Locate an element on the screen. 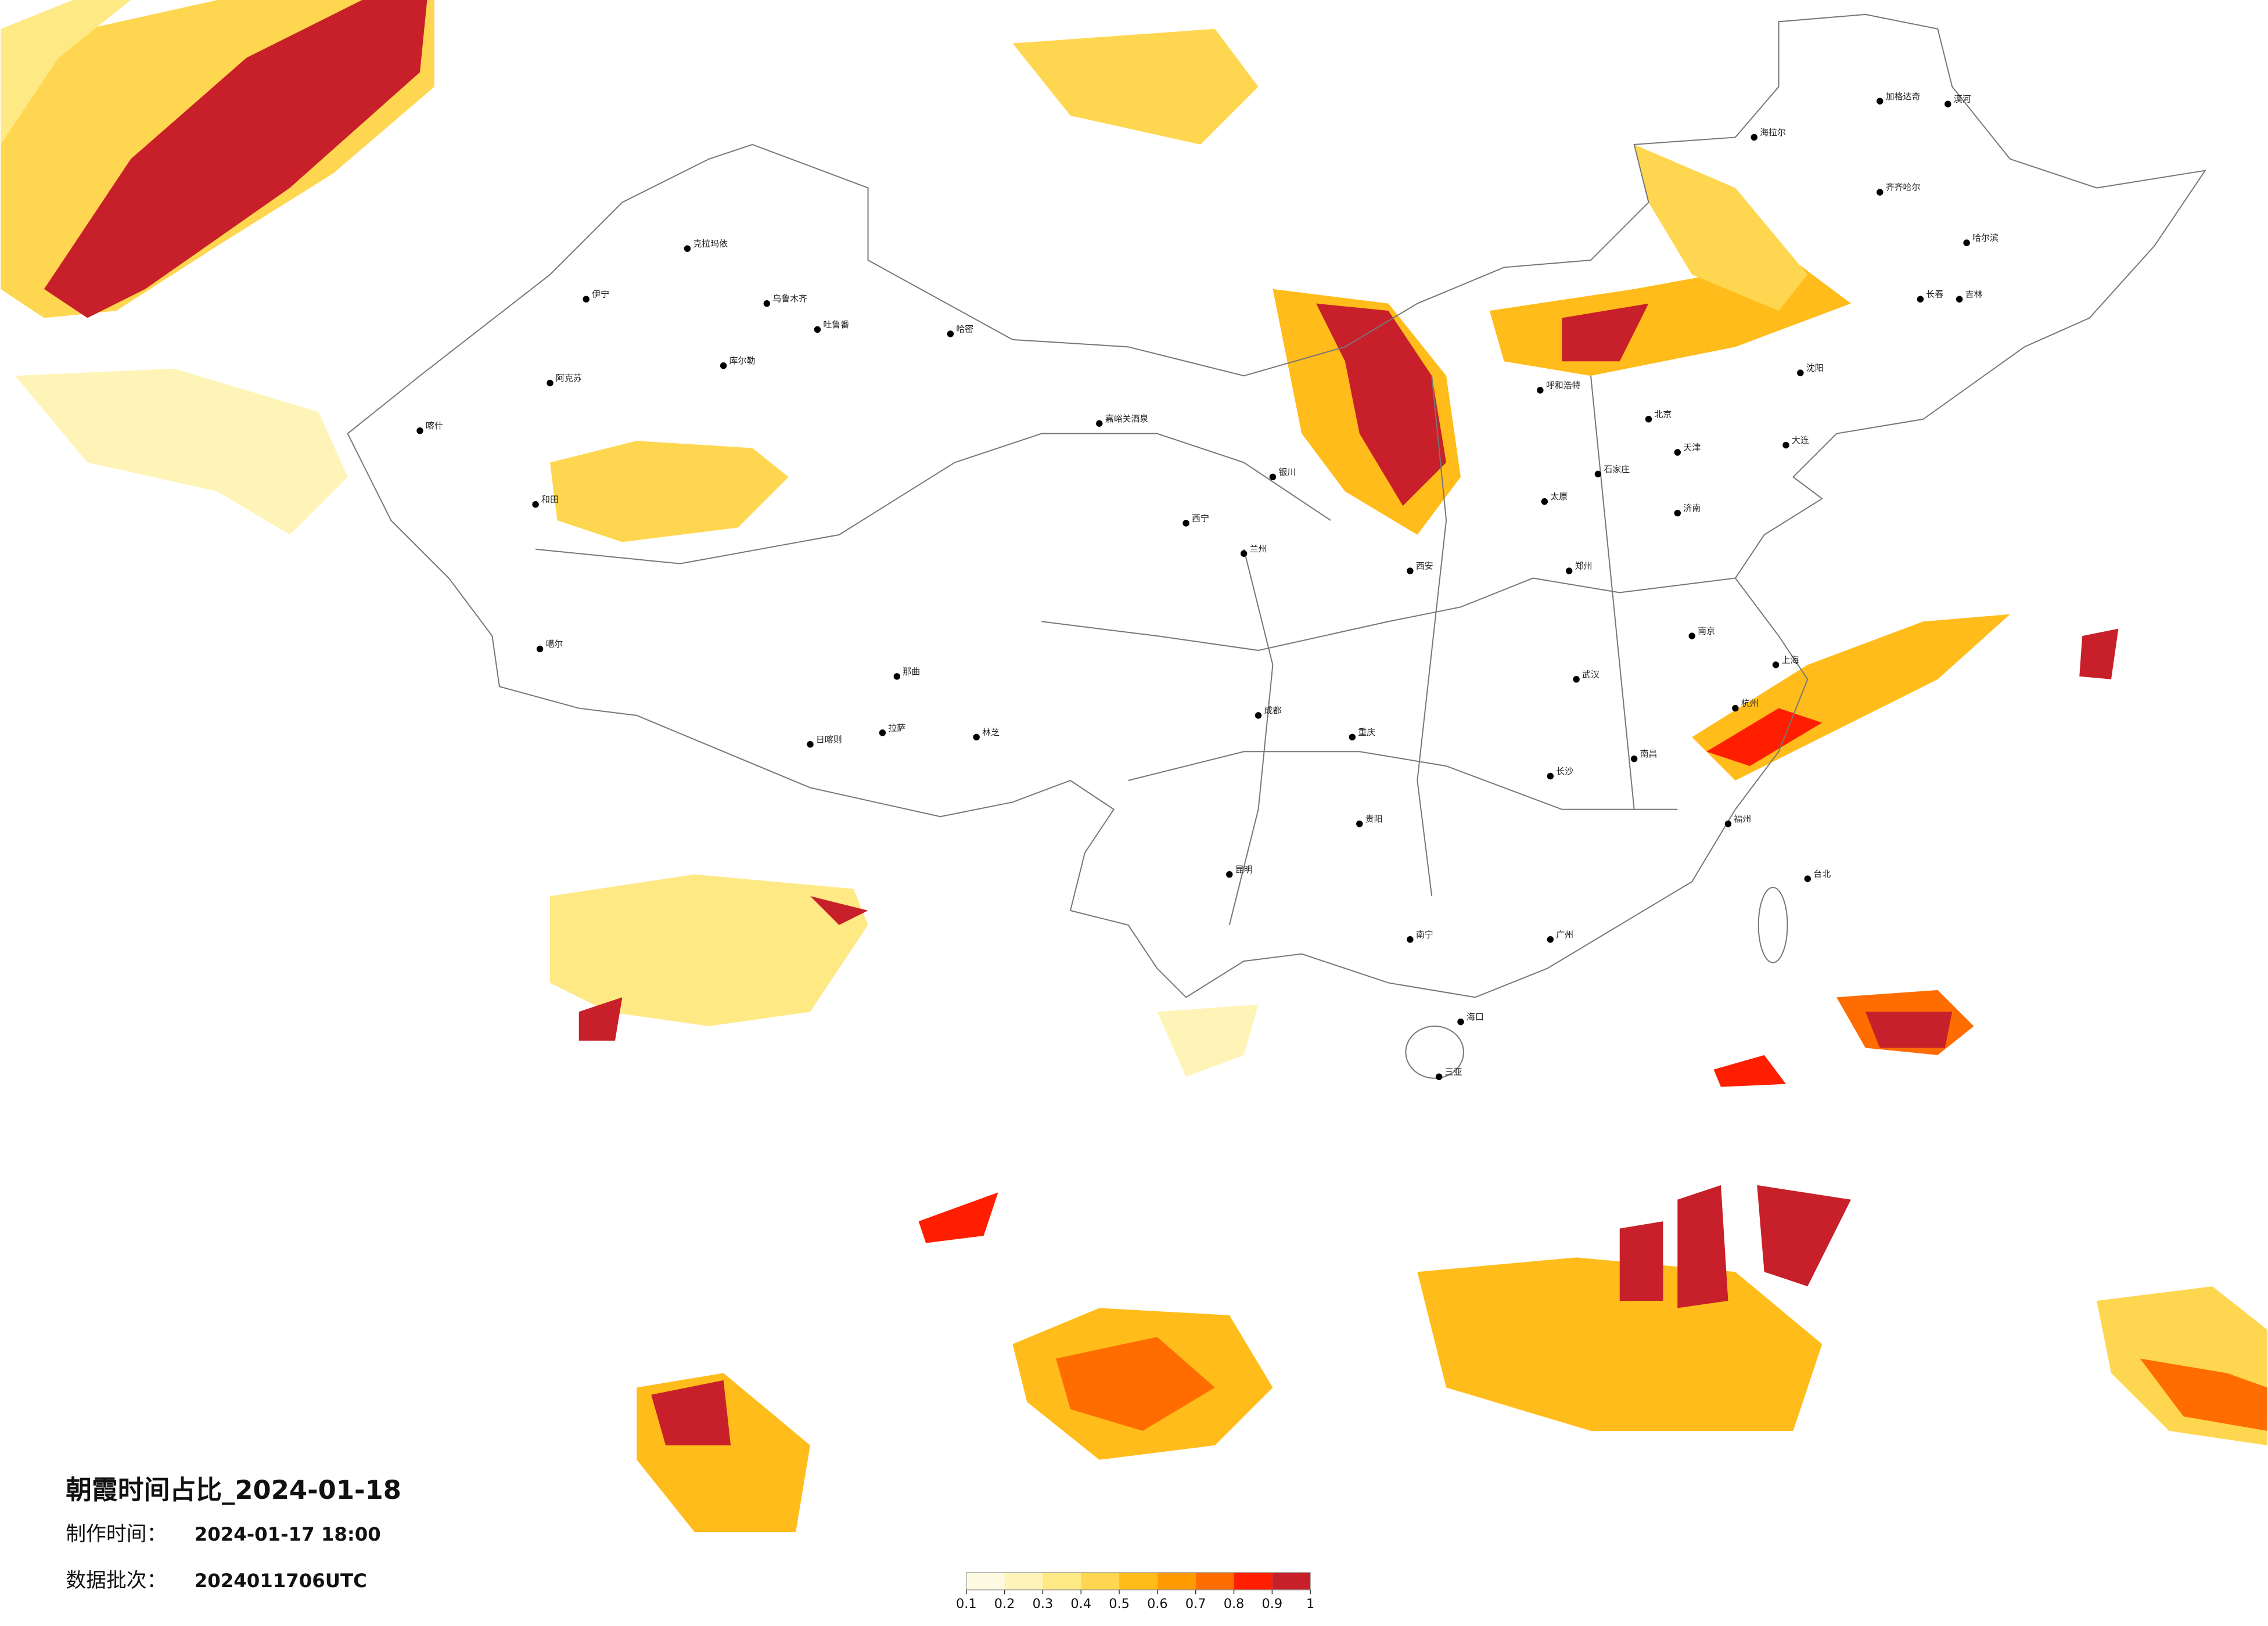  city-label: 昆明 is located at coordinates (1244, 869).